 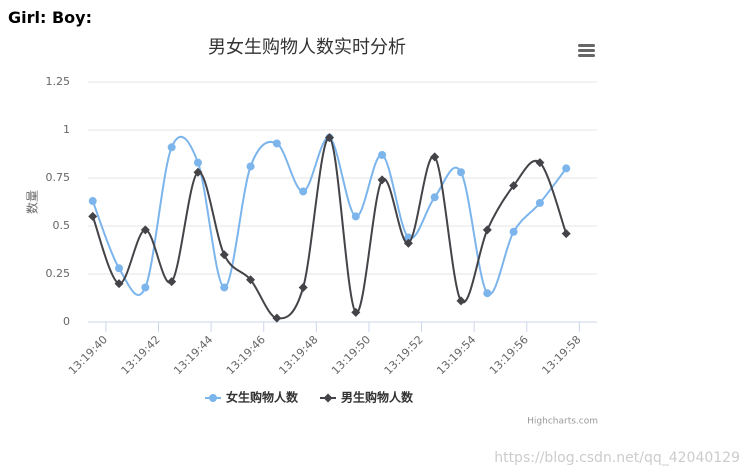 I want to click on y-tick-label: 1.25, so click(x=58, y=81).